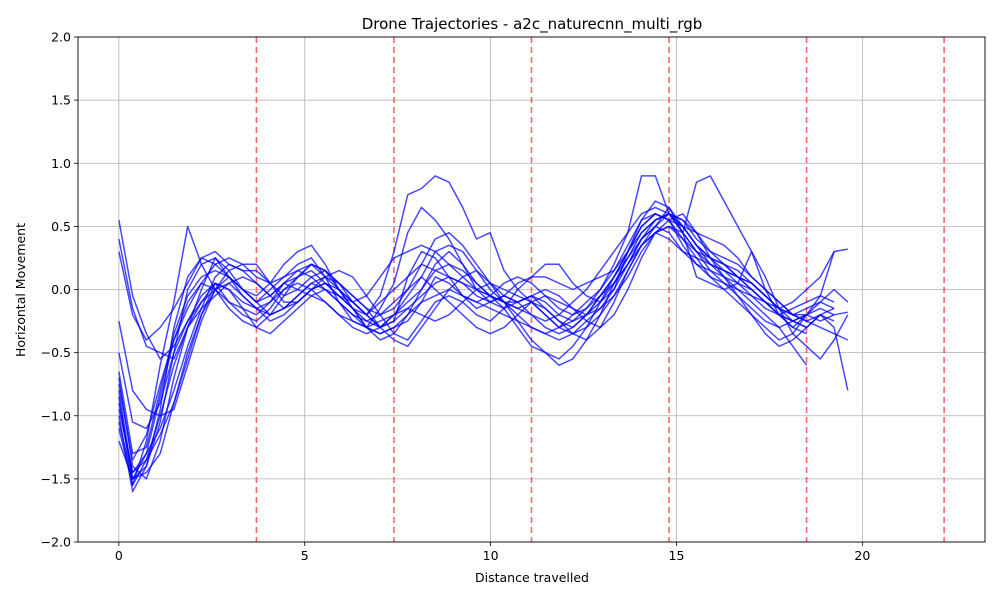  I want to click on y-tick-label: 0.5, so click(61, 226).